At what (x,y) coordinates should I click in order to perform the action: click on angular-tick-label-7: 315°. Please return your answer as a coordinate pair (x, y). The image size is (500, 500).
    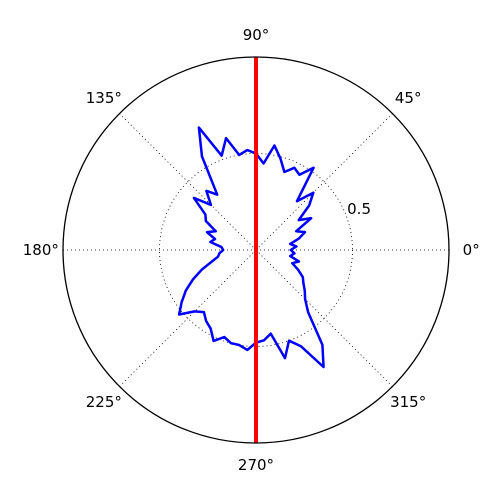
    Looking at the image, I should click on (408, 402).